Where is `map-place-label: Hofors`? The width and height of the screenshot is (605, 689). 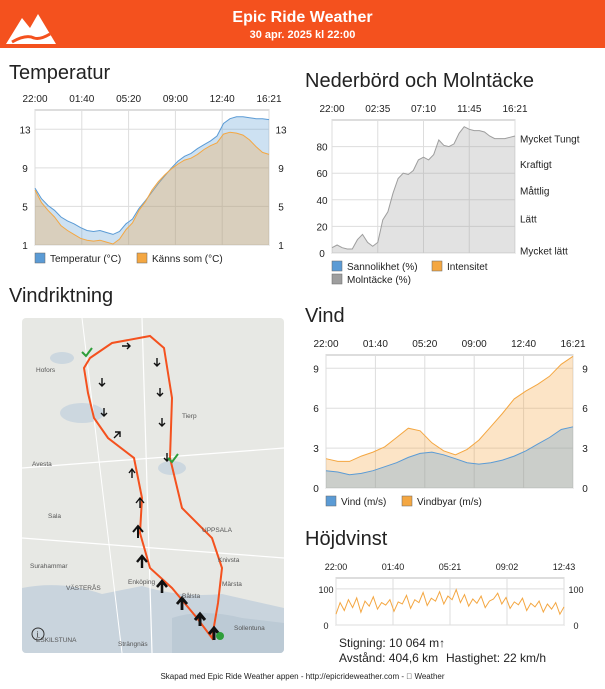
map-place-label: Hofors is located at coordinates (46, 370).